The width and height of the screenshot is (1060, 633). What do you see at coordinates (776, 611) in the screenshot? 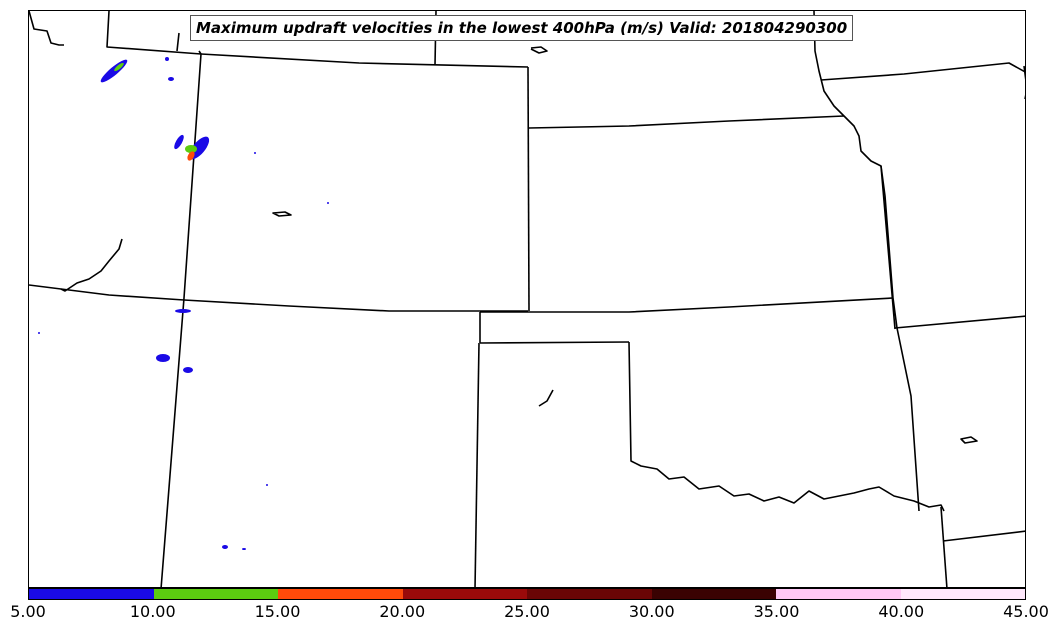
I see `colorbar-tick-label: 35.00` at bounding box center [776, 611].